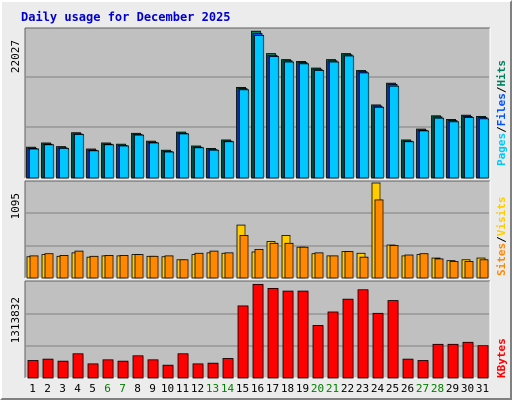  What do you see at coordinates (228, 388) in the screenshot?
I see `x-tick-label: 14` at bounding box center [228, 388].